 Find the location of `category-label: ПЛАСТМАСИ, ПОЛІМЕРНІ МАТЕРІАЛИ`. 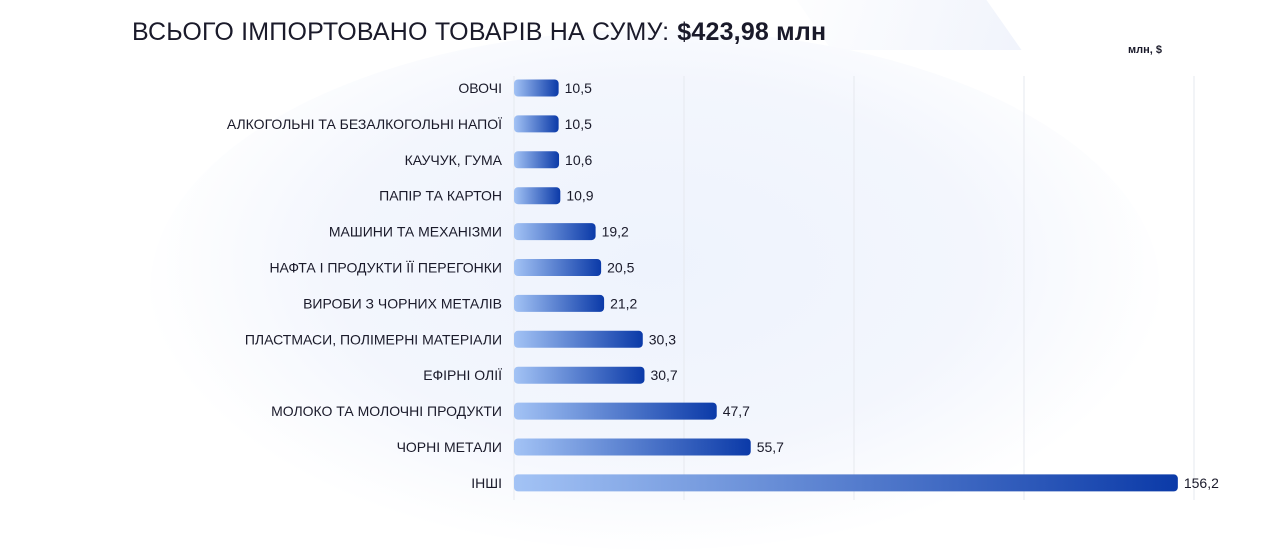

category-label: ПЛАСТМАСИ, ПОЛІМЕРНІ МАТЕРІАЛИ is located at coordinates (373, 339).